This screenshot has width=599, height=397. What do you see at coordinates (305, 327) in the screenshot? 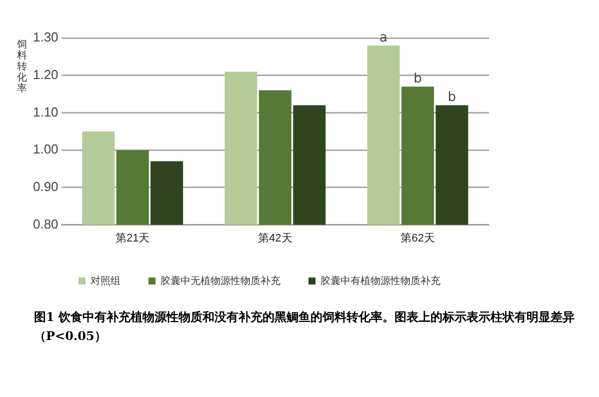
I see `caption: 图1 饮食中有补充植物源性物质和没有补充的黑鲷鱼的饲料转化率。图表上的标示表示柱状有明显差异（P<0.05）` at bounding box center [305, 327].